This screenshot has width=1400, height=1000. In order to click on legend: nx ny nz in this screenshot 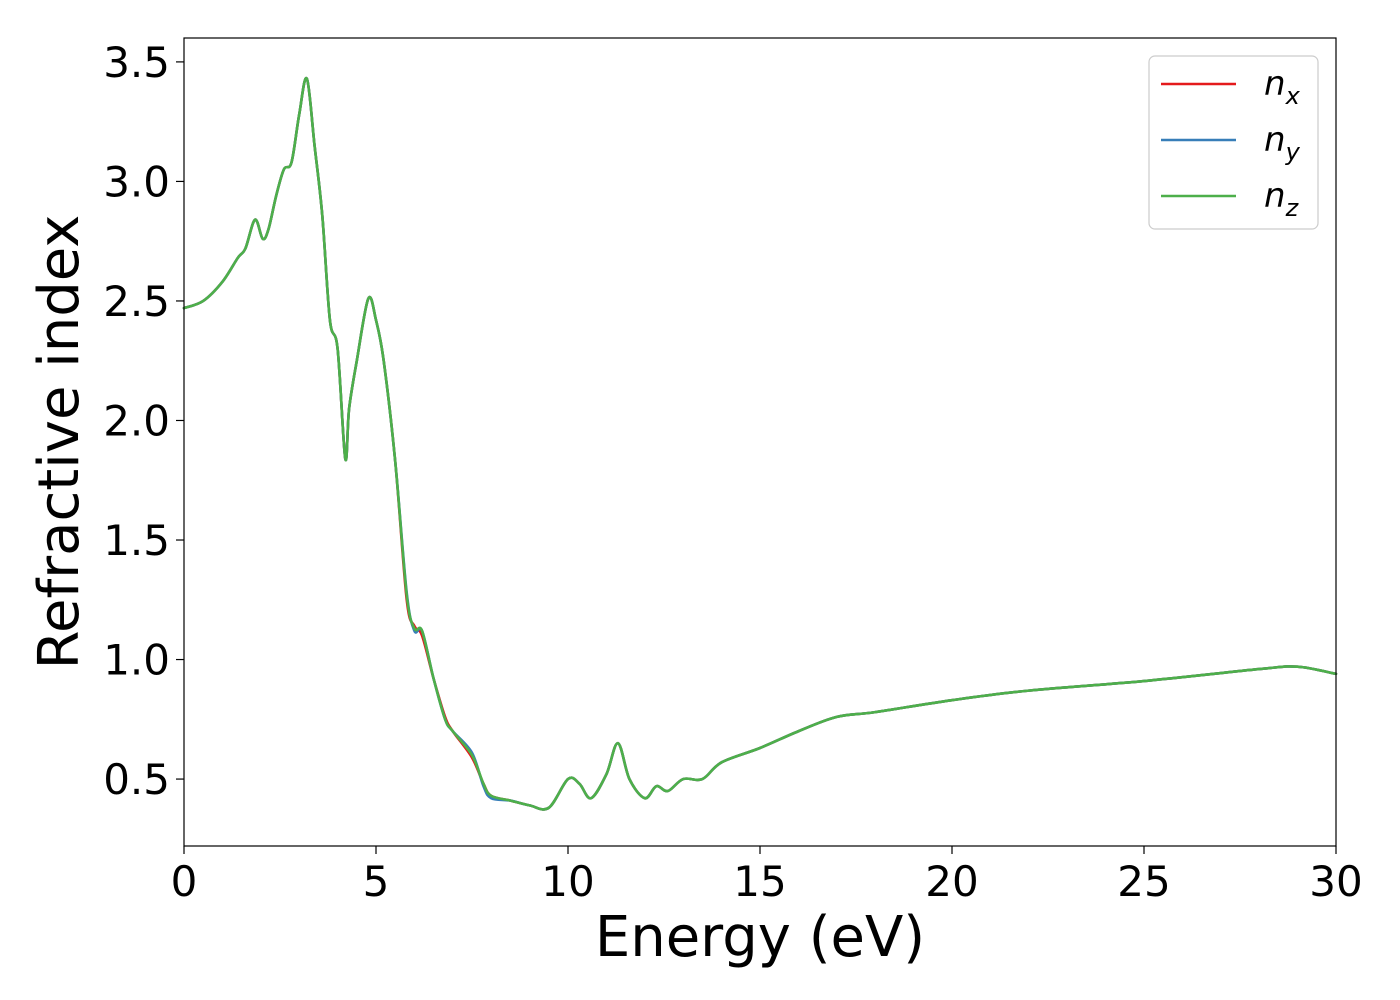, I will do `click(1233, 142)`.